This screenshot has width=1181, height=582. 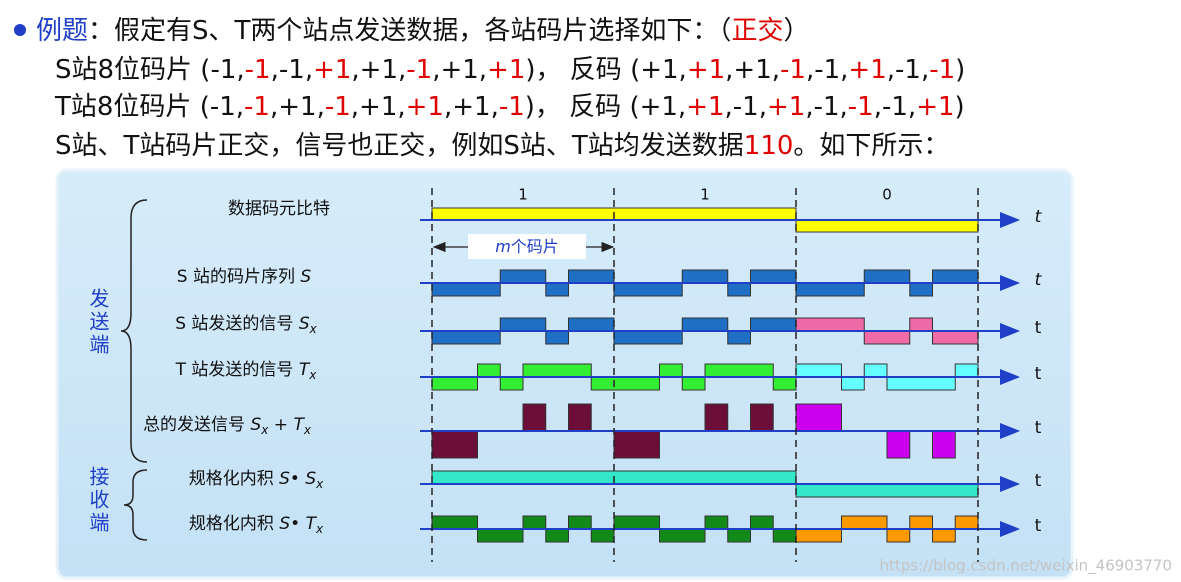 What do you see at coordinates (416, 31) in the screenshot?
I see `intro-text: 假定有S、T两个站点发送数据，各站码片选择如下：` at bounding box center [416, 31].